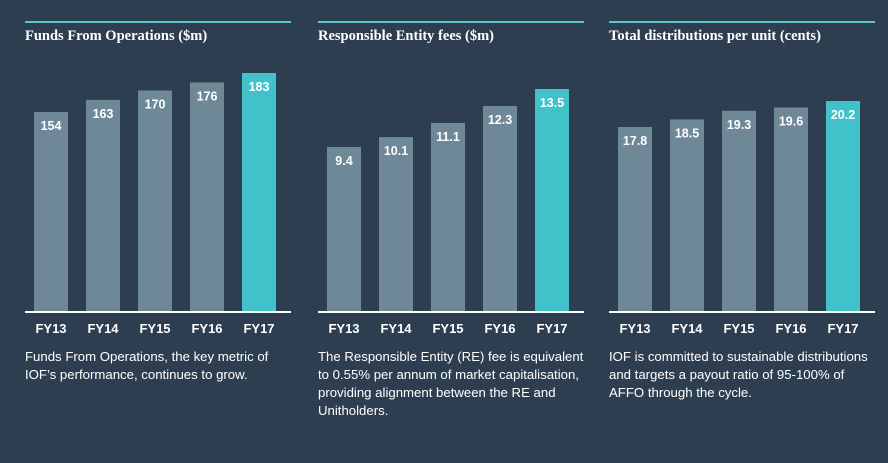 Image resolution: width=888 pixels, height=463 pixels. What do you see at coordinates (406, 36) in the screenshot?
I see `chart-title: Responsible Entity fees ($m)` at bounding box center [406, 36].